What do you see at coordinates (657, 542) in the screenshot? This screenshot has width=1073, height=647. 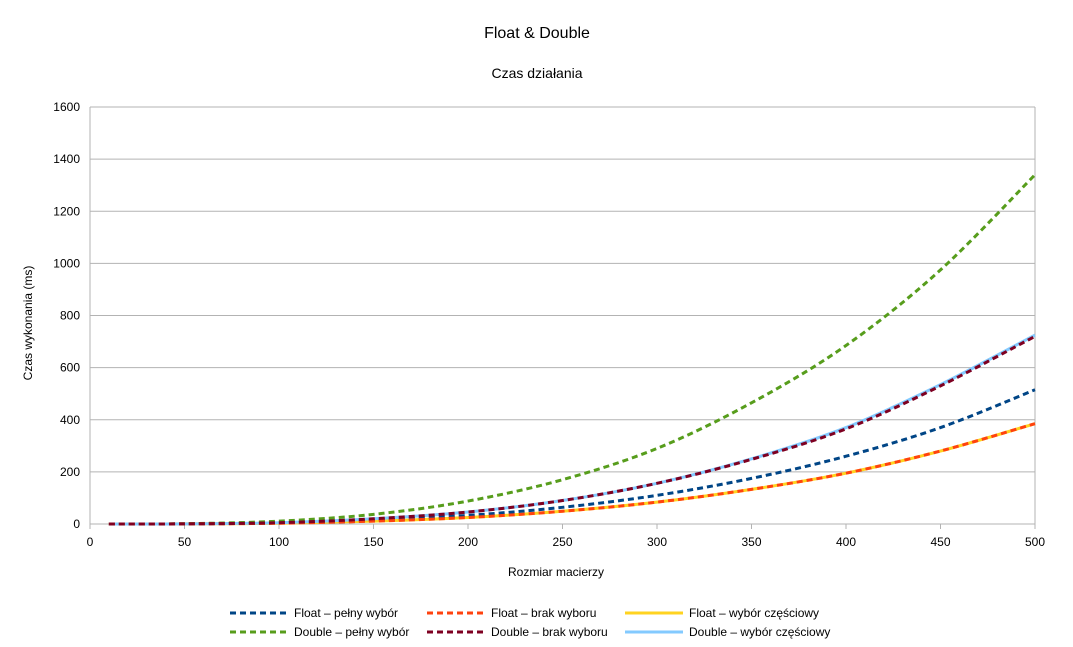 I see `x-tick-label: 300` at bounding box center [657, 542].